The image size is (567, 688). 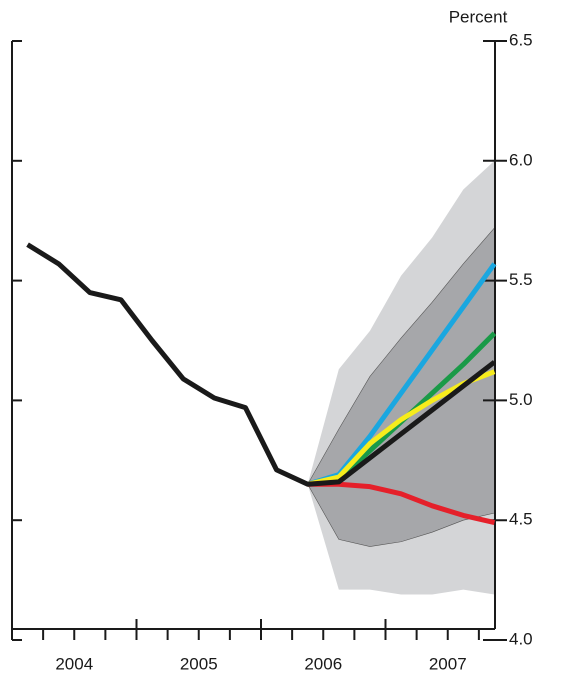 I want to click on x-tick-label: 2004, so click(x=74, y=663).